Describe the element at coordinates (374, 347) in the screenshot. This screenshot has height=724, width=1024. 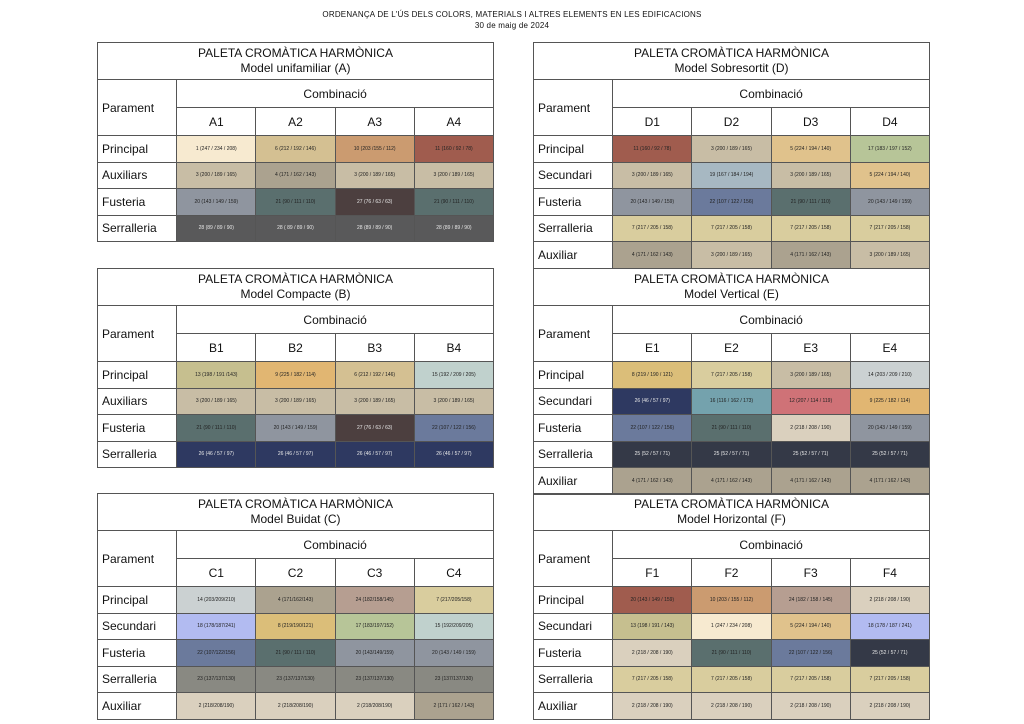
I see `combination-code: B3` at that location.